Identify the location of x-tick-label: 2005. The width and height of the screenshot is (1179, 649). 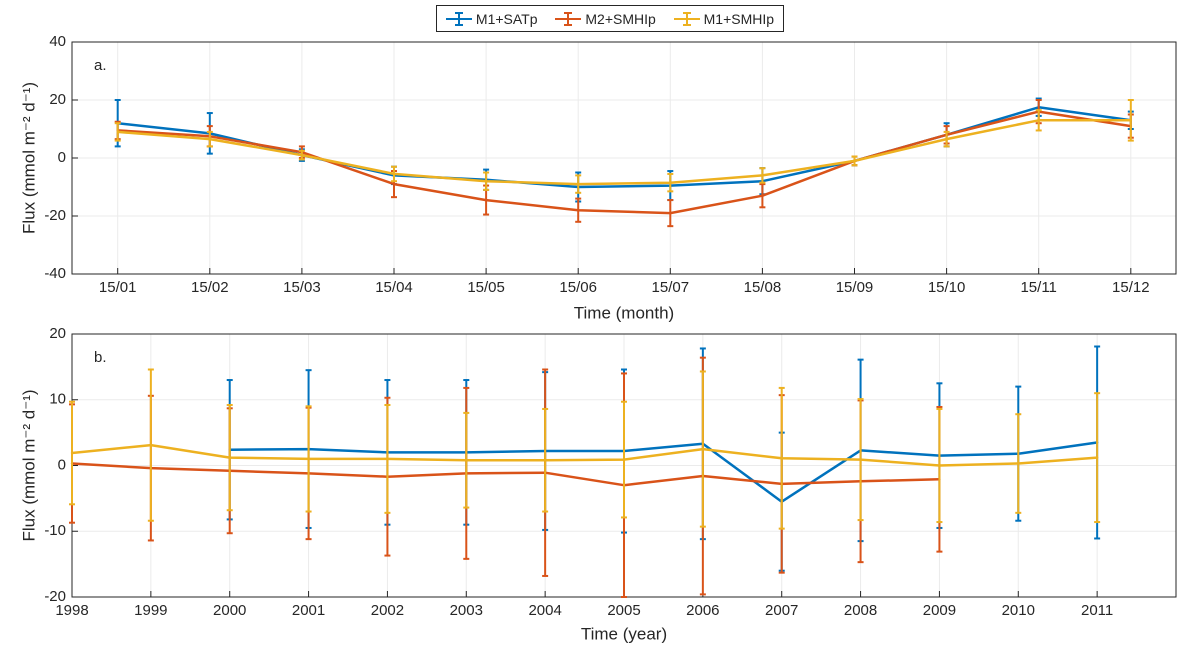
(623, 610).